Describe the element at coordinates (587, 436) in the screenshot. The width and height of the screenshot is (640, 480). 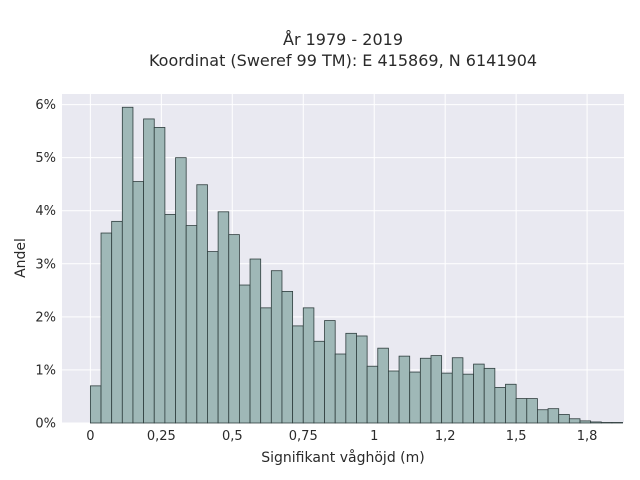
I see `x-tick-label: 1,8` at that location.